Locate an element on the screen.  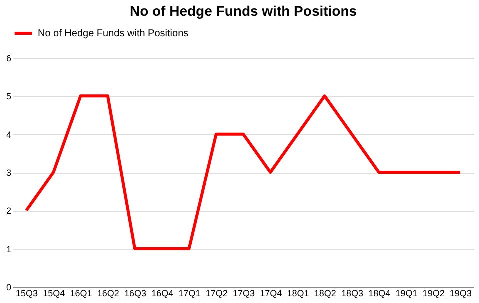
y-tick-label: 6 is located at coordinates (9, 59).